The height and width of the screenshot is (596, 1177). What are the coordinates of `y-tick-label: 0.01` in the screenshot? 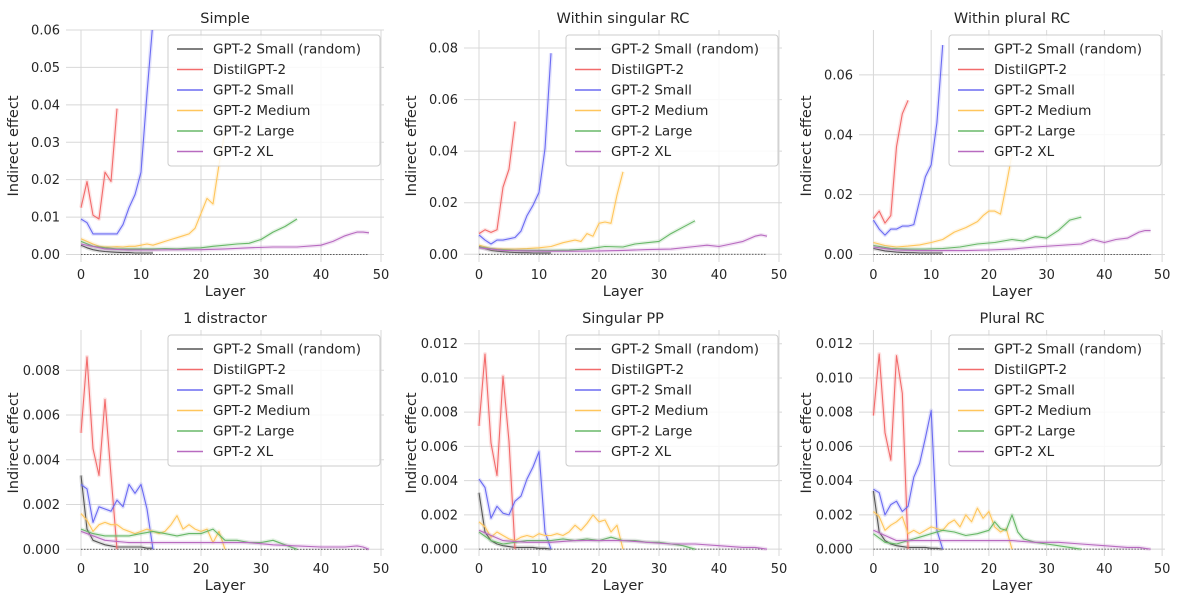 It's located at (45, 218).